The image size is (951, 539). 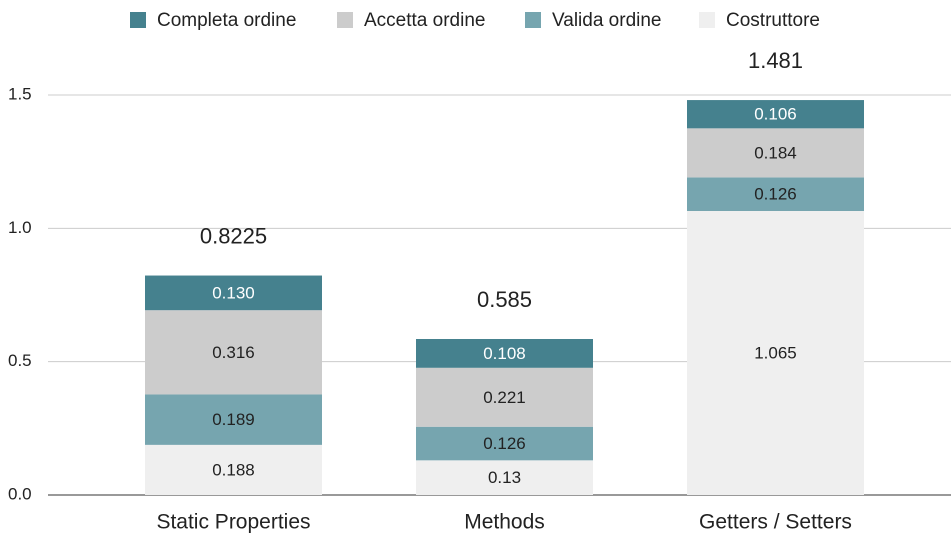 I want to click on data-label: 0.108, so click(x=504, y=353).